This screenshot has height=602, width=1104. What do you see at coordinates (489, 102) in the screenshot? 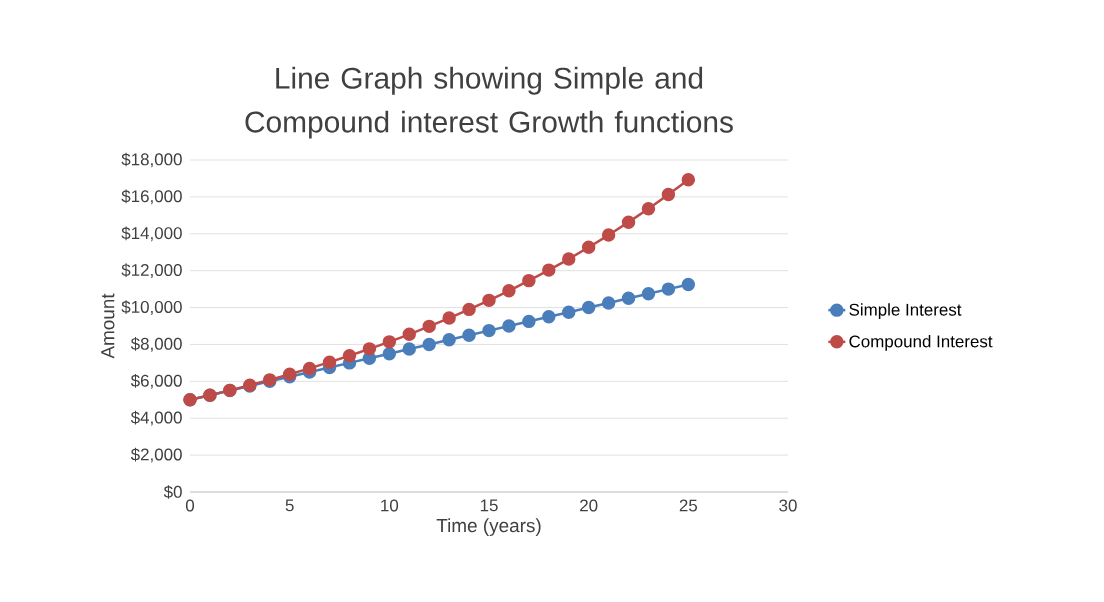
I see `chart-title: Line Graph showing Simple and Compound interest Growth functions` at bounding box center [489, 102].